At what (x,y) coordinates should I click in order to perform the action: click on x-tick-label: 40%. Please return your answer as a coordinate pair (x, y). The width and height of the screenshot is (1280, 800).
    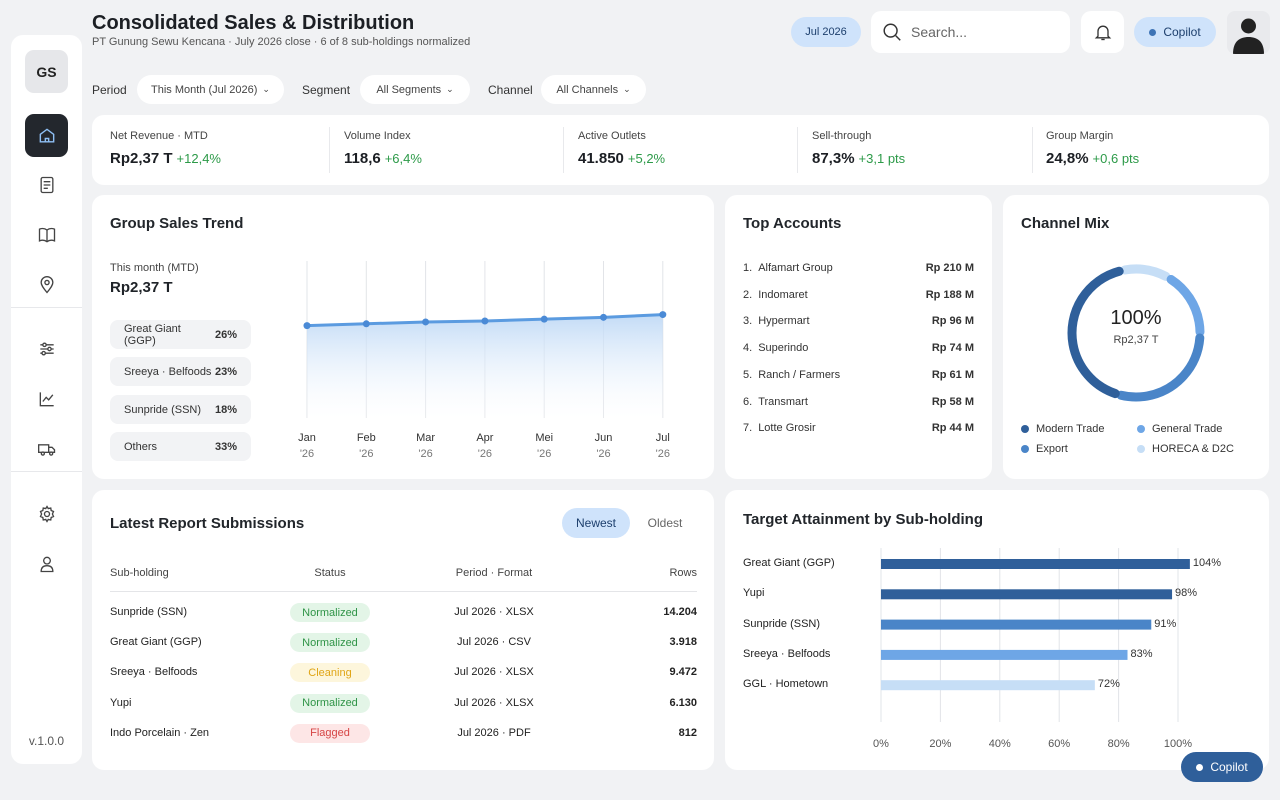
    Looking at the image, I should click on (999, 744).